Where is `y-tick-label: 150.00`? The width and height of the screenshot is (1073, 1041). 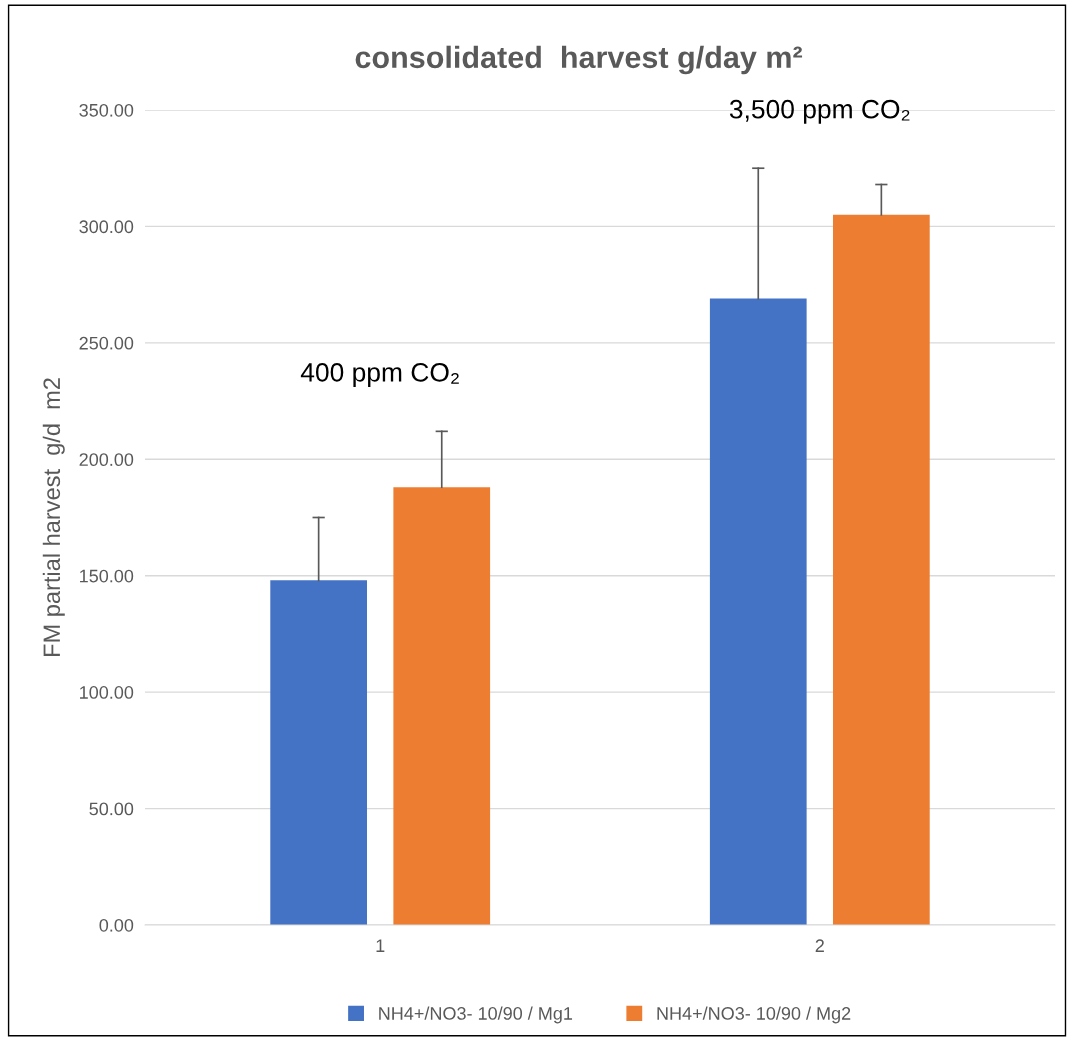
y-tick-label: 150.00 is located at coordinates (107, 576).